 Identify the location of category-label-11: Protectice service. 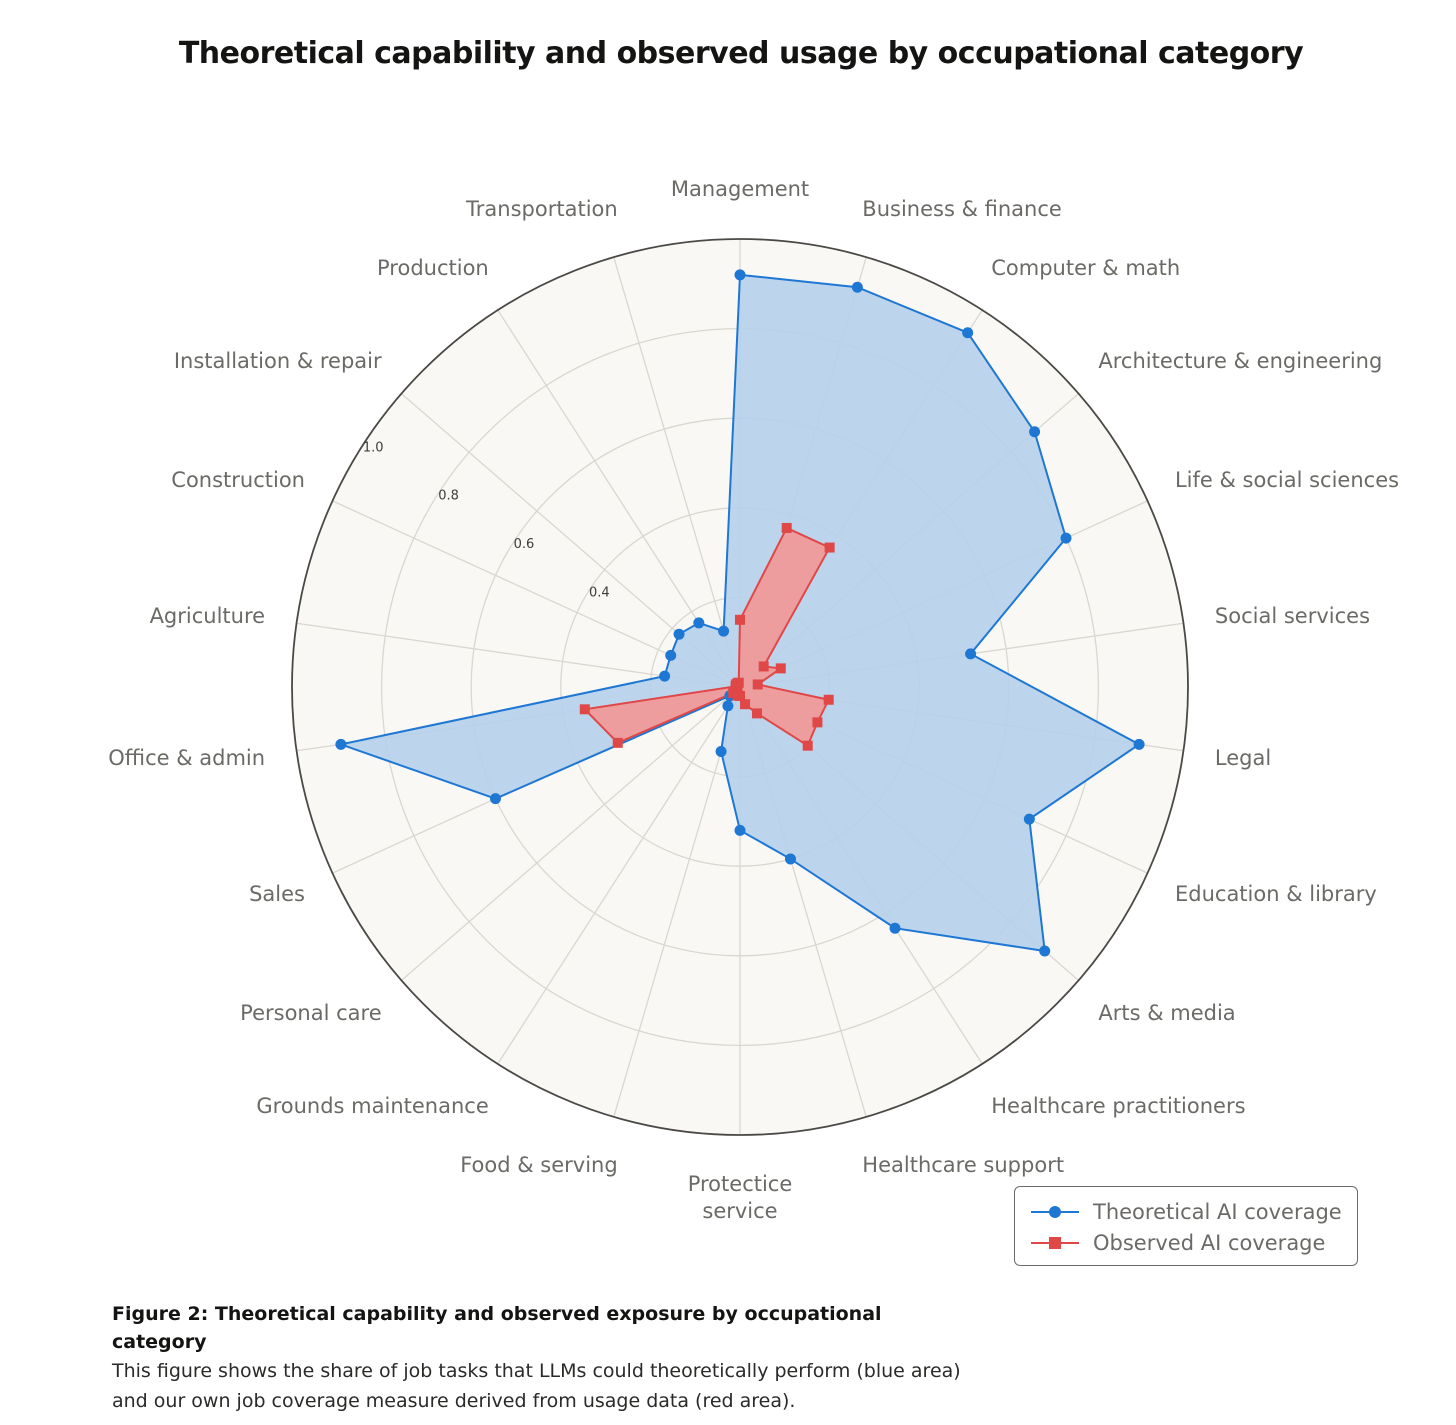
(740, 1197).